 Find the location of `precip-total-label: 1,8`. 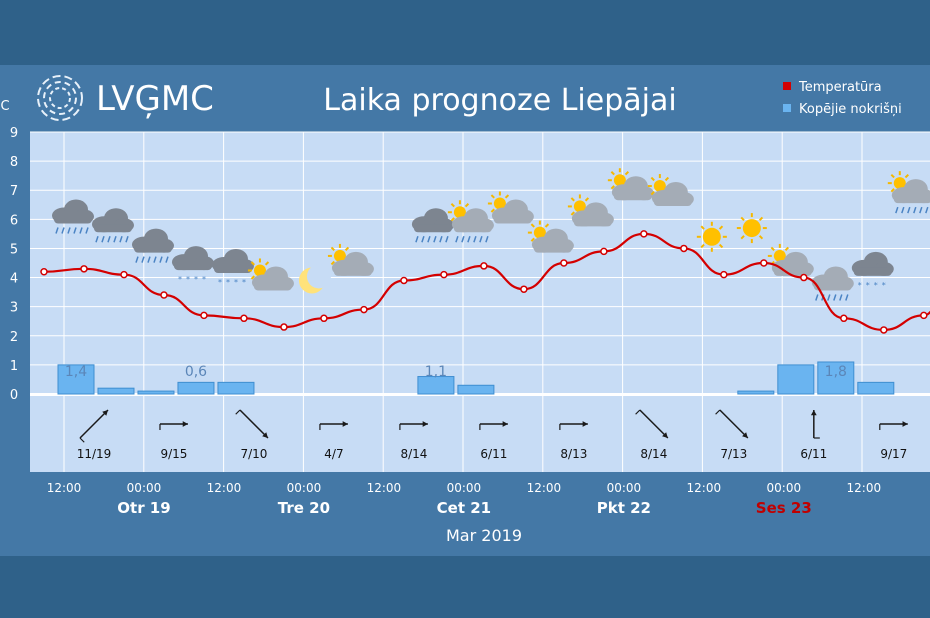

precip-total-label: 1,8 is located at coordinates (836, 372).